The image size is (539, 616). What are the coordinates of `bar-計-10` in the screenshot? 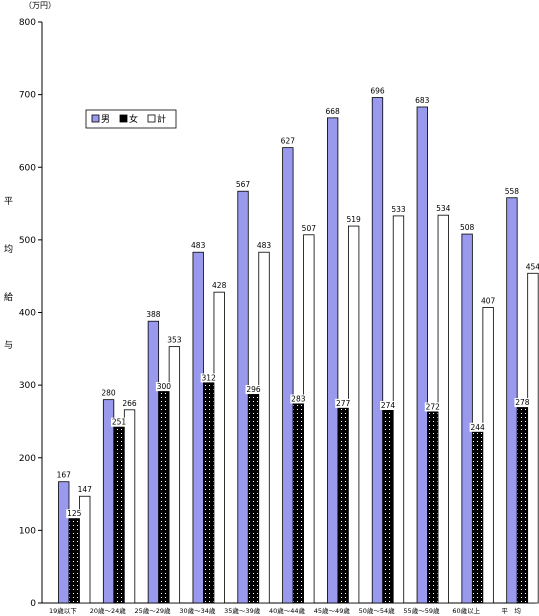 It's located at (533, 438).